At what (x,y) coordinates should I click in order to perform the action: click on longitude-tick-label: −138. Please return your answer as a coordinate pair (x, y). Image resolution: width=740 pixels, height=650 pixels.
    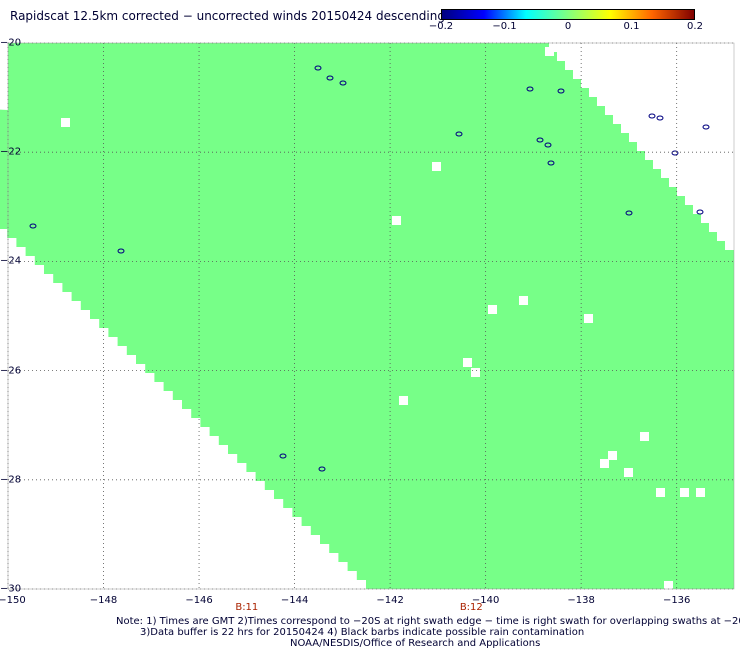
    Looking at the image, I should click on (581, 600).